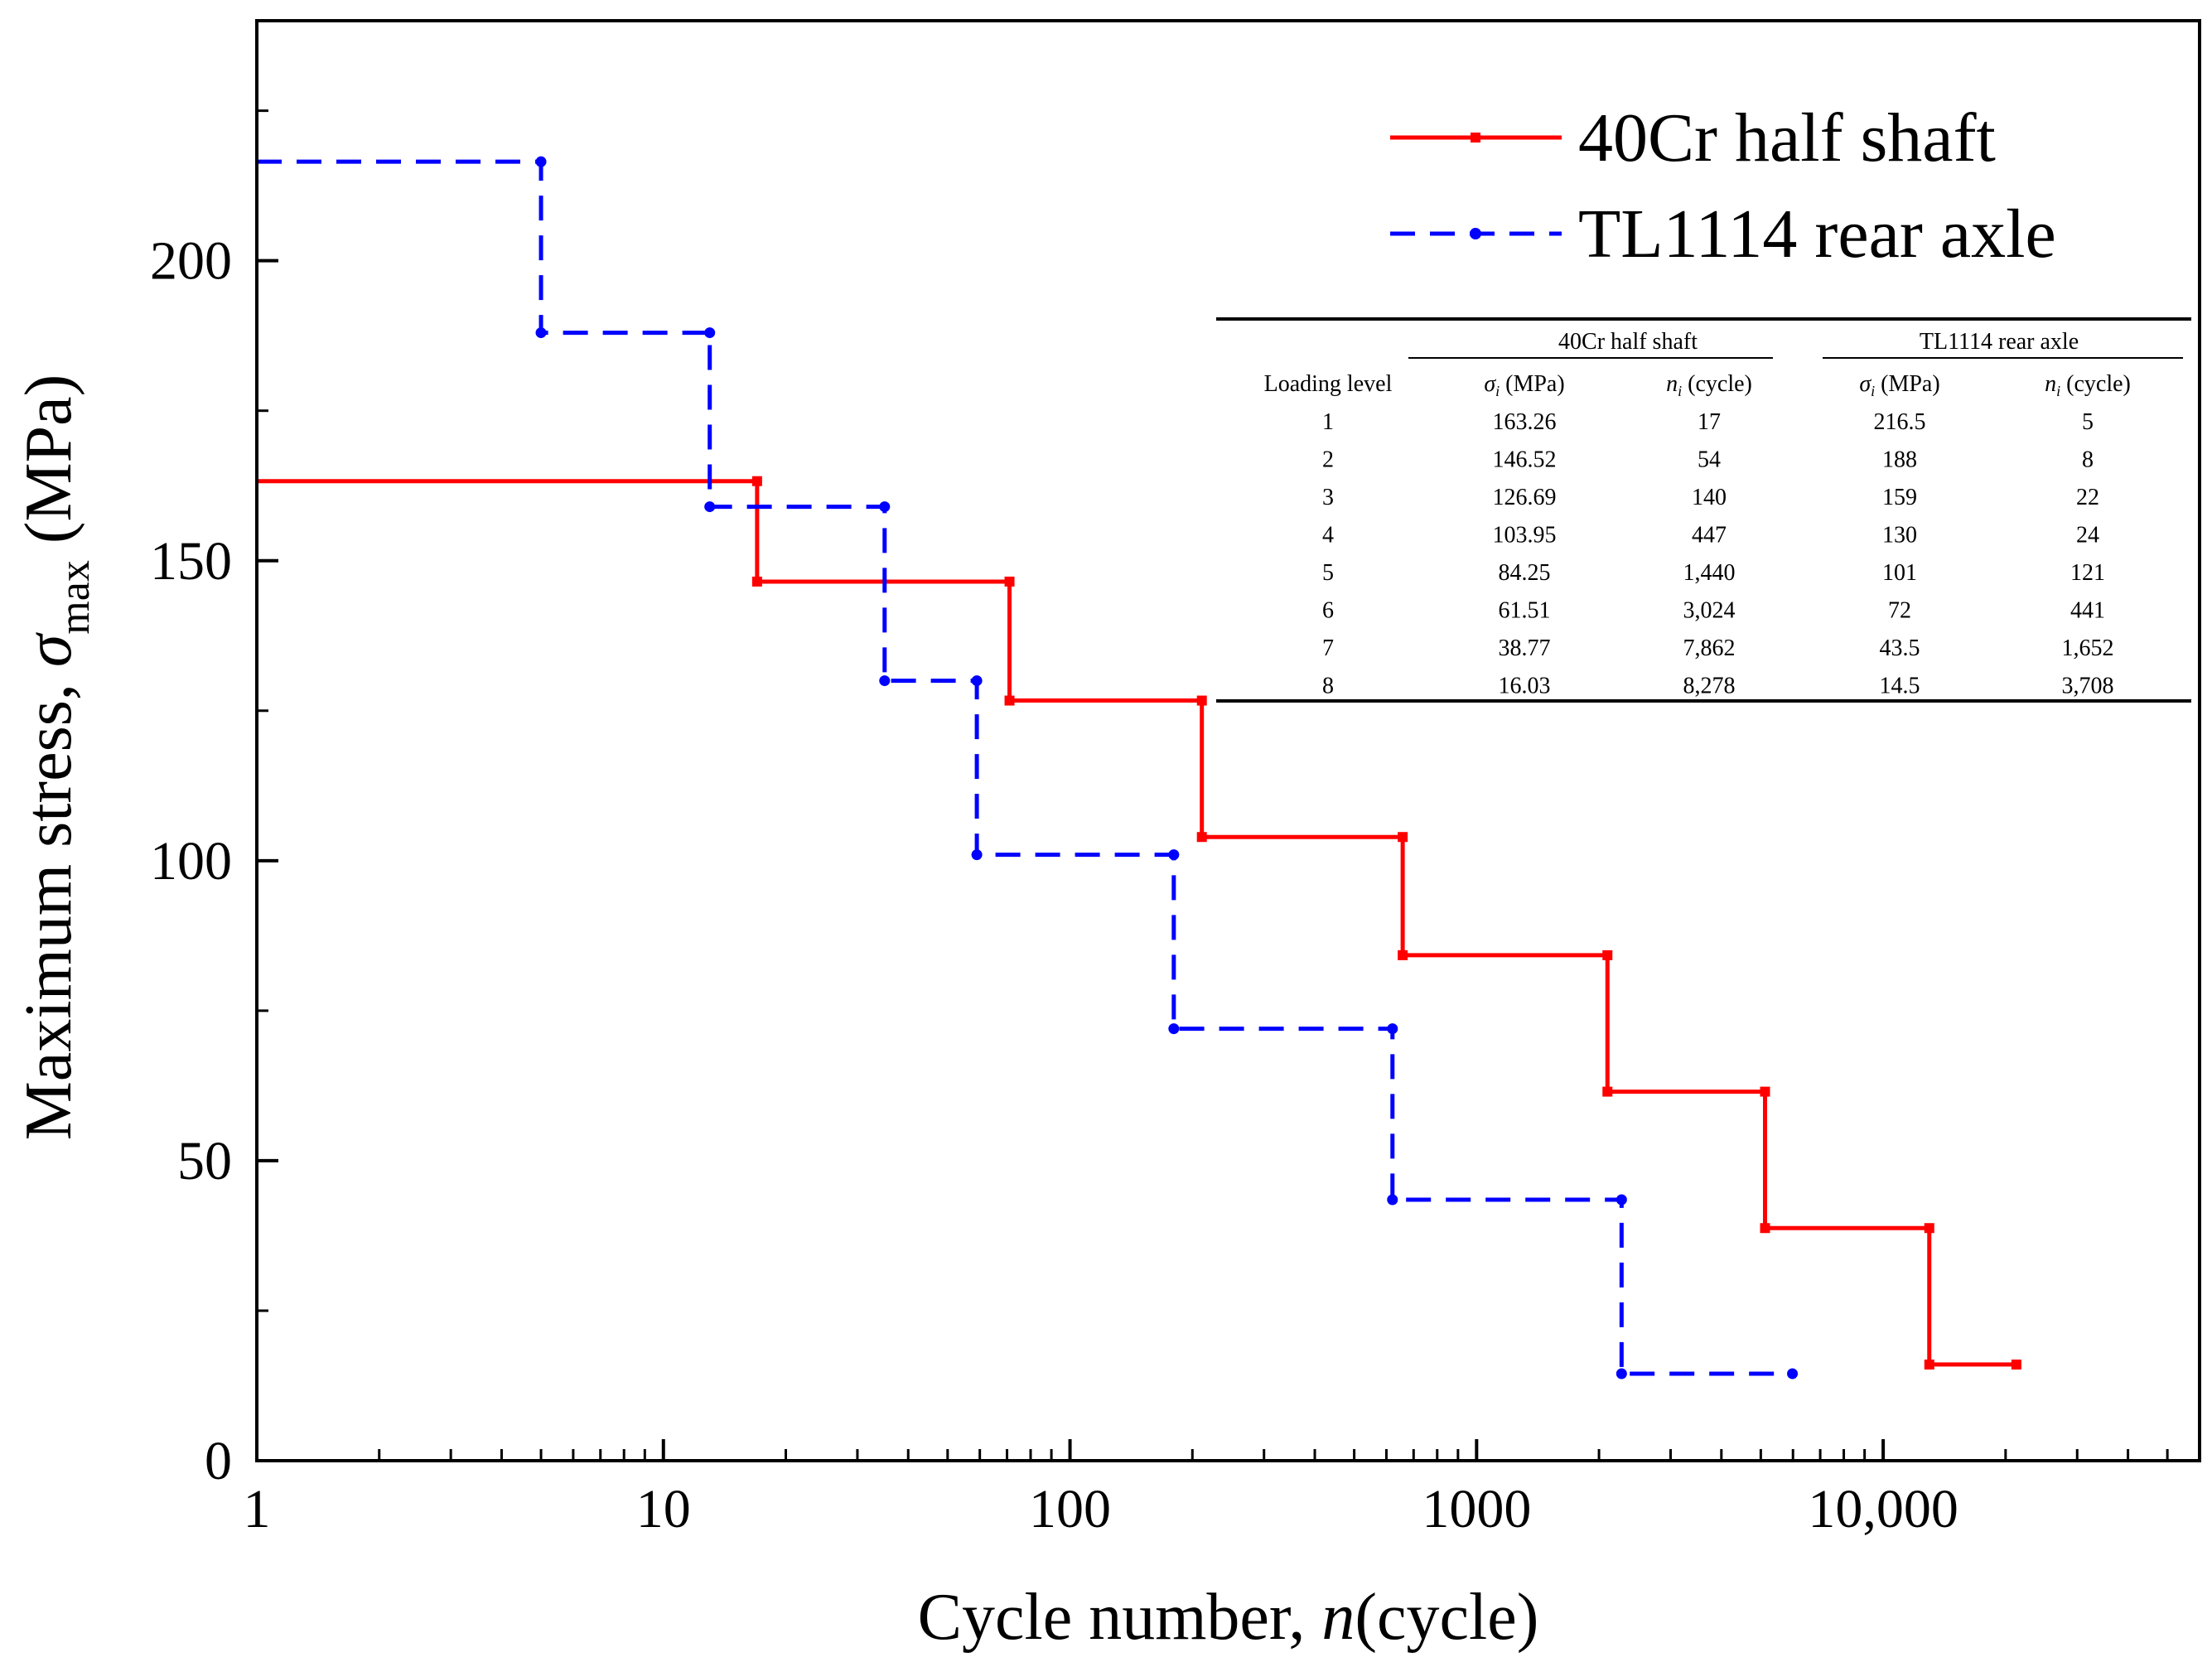  Describe the element at coordinates (1525, 535) in the screenshot. I see `table-cell: 103.95` at that location.